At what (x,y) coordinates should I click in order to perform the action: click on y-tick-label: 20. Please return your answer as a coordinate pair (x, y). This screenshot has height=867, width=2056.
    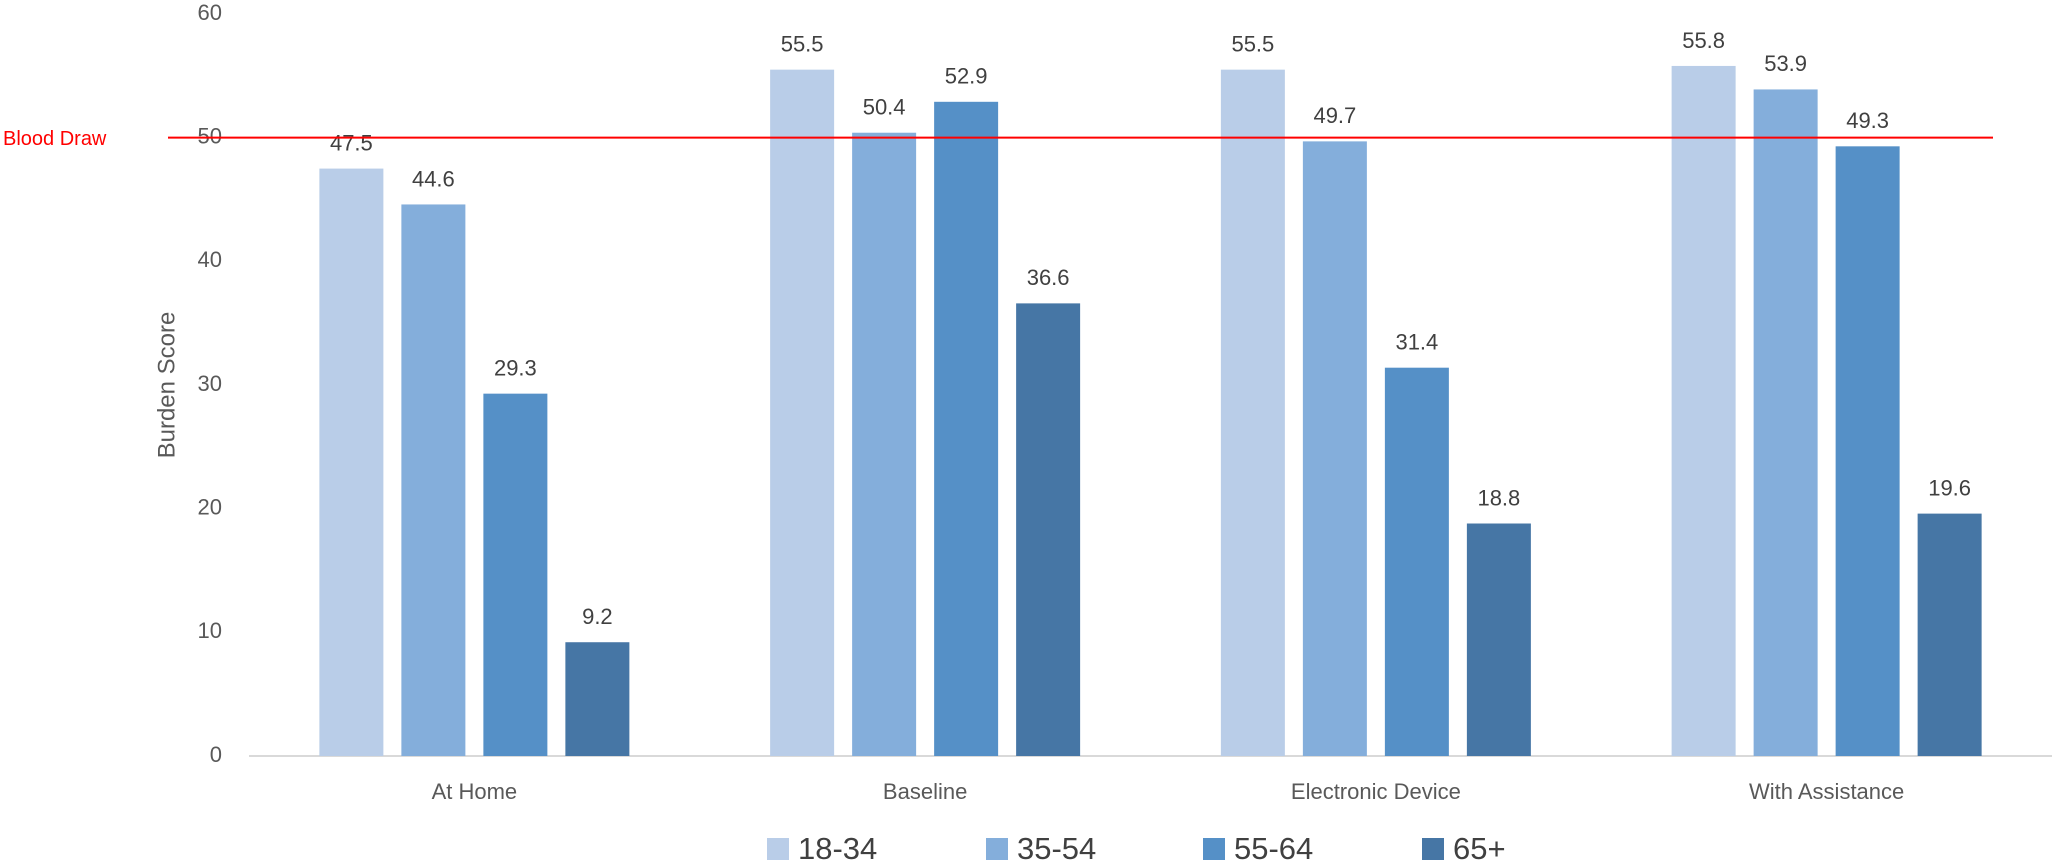
    Looking at the image, I should click on (210, 506).